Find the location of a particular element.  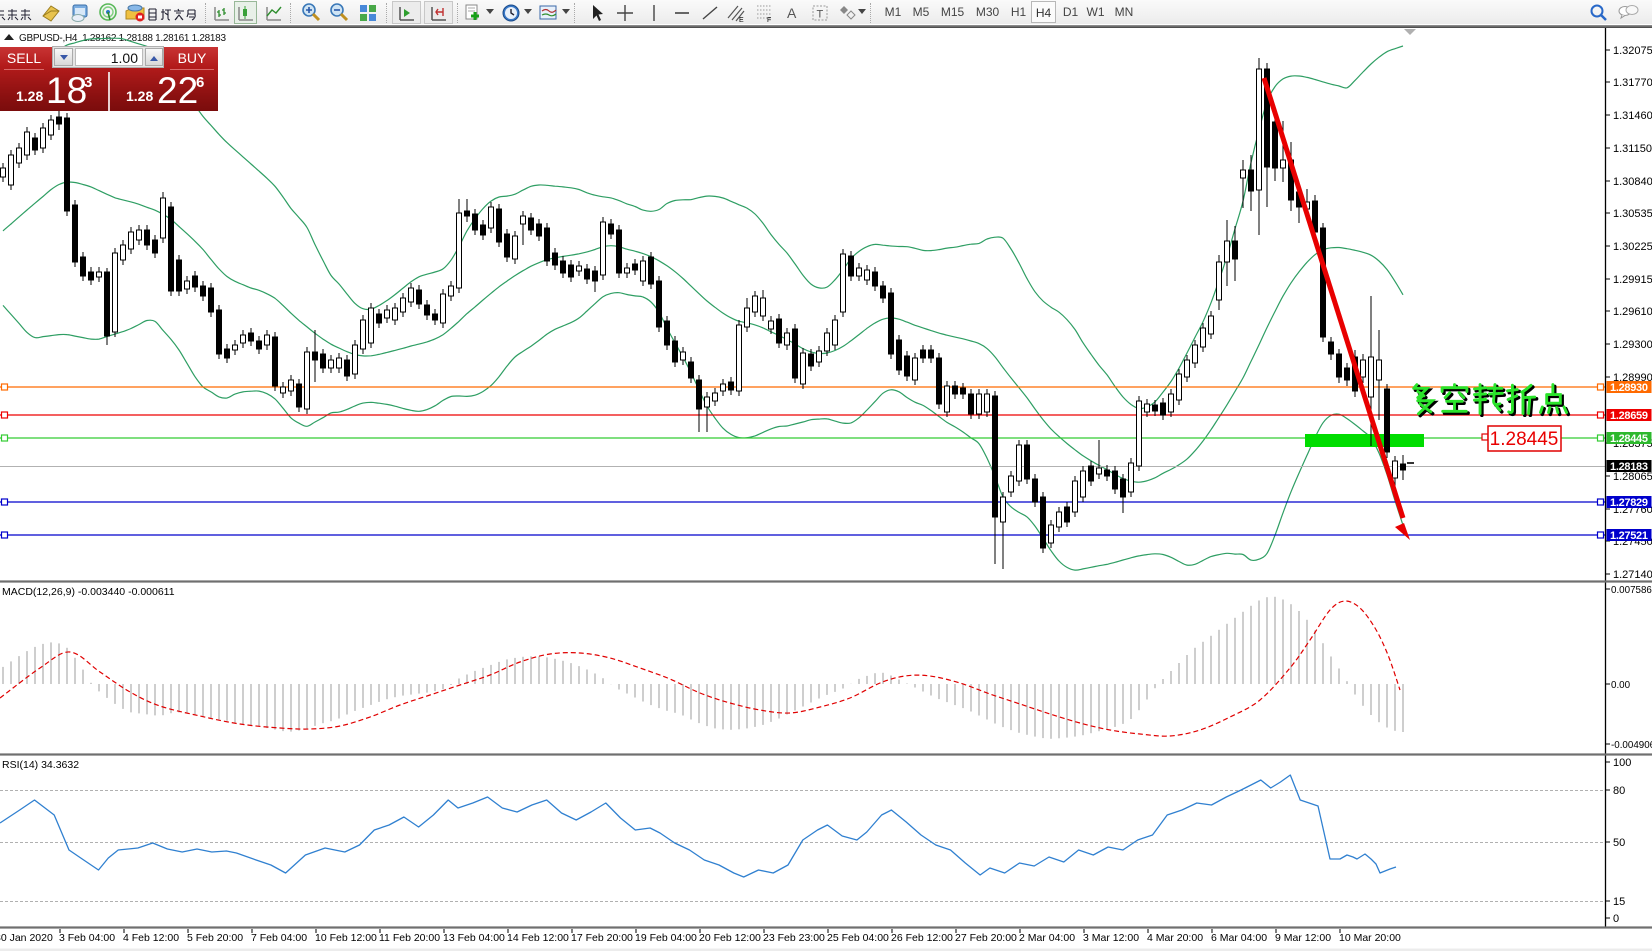

svg-text: 10 Feb 12:00 is located at coordinates (346, 938).